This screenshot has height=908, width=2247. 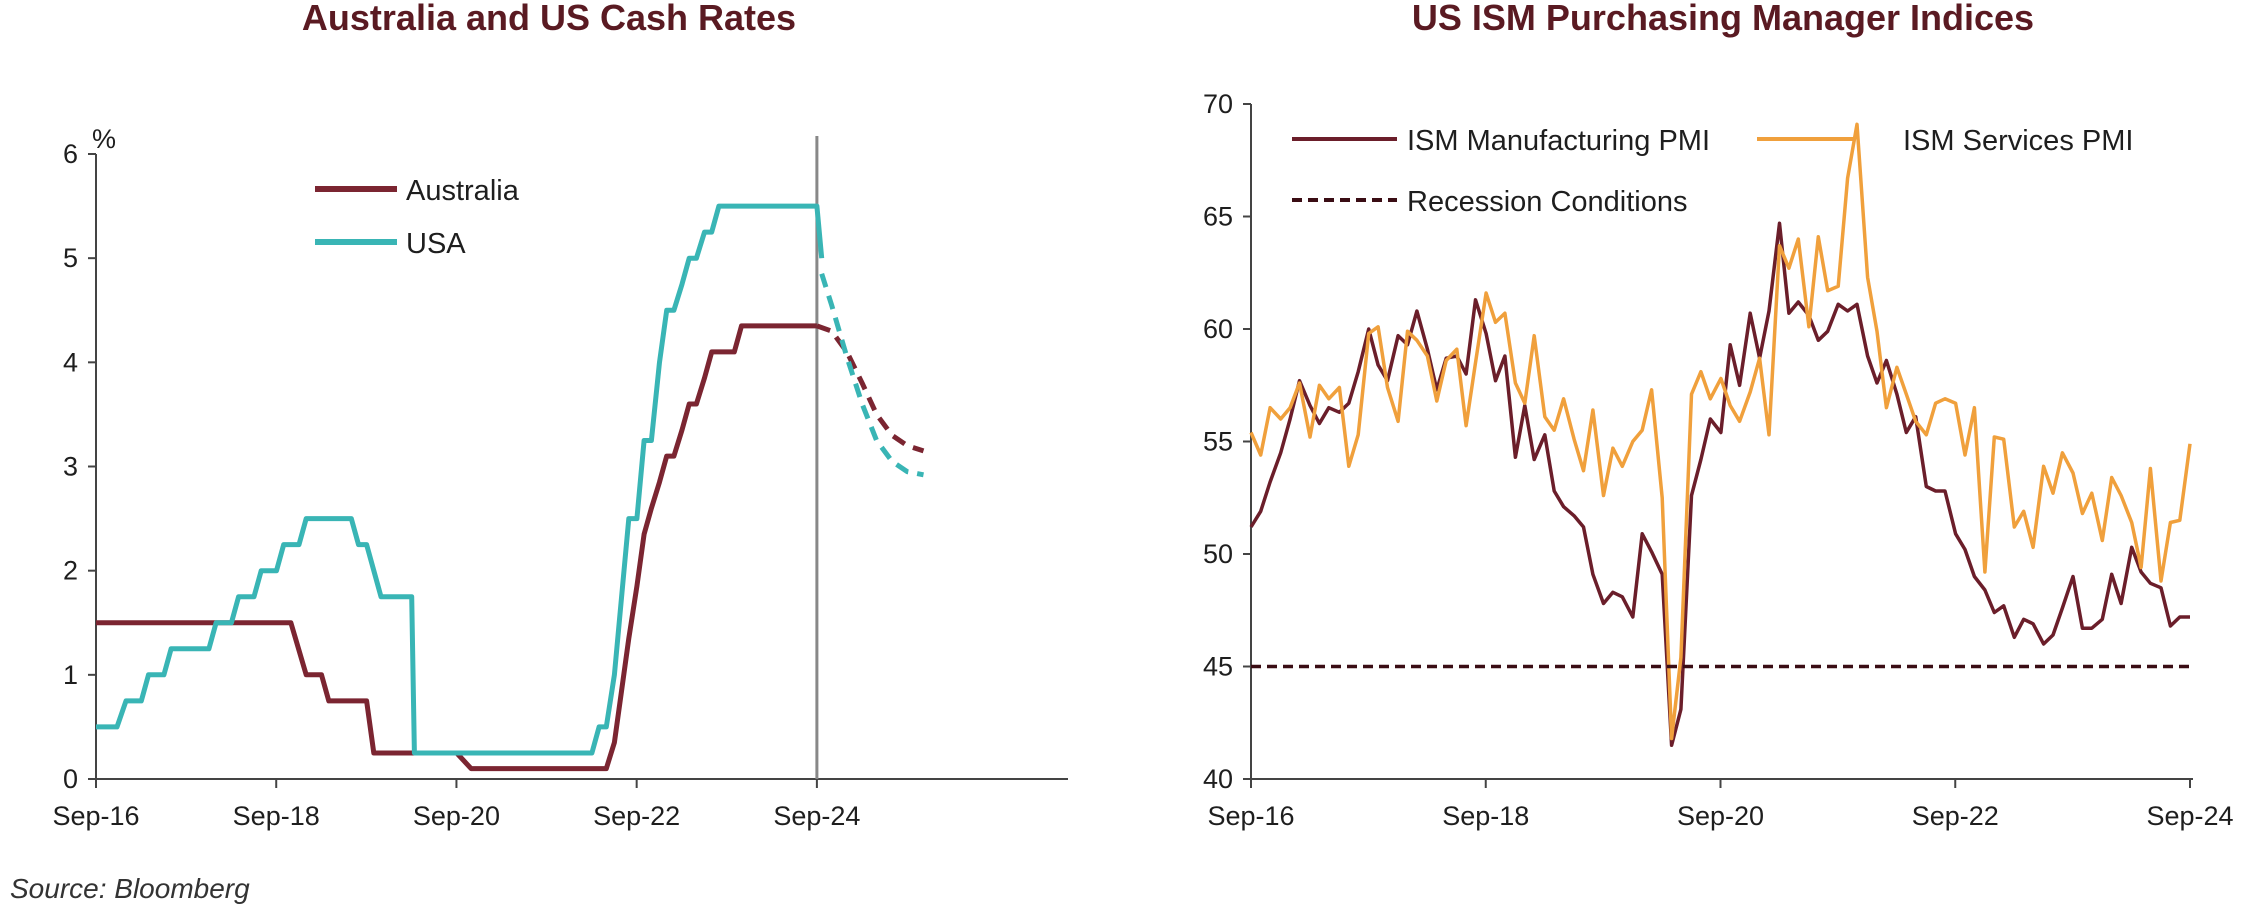 I want to click on cash-rates-series-usa-forecast, so click(x=871, y=375).